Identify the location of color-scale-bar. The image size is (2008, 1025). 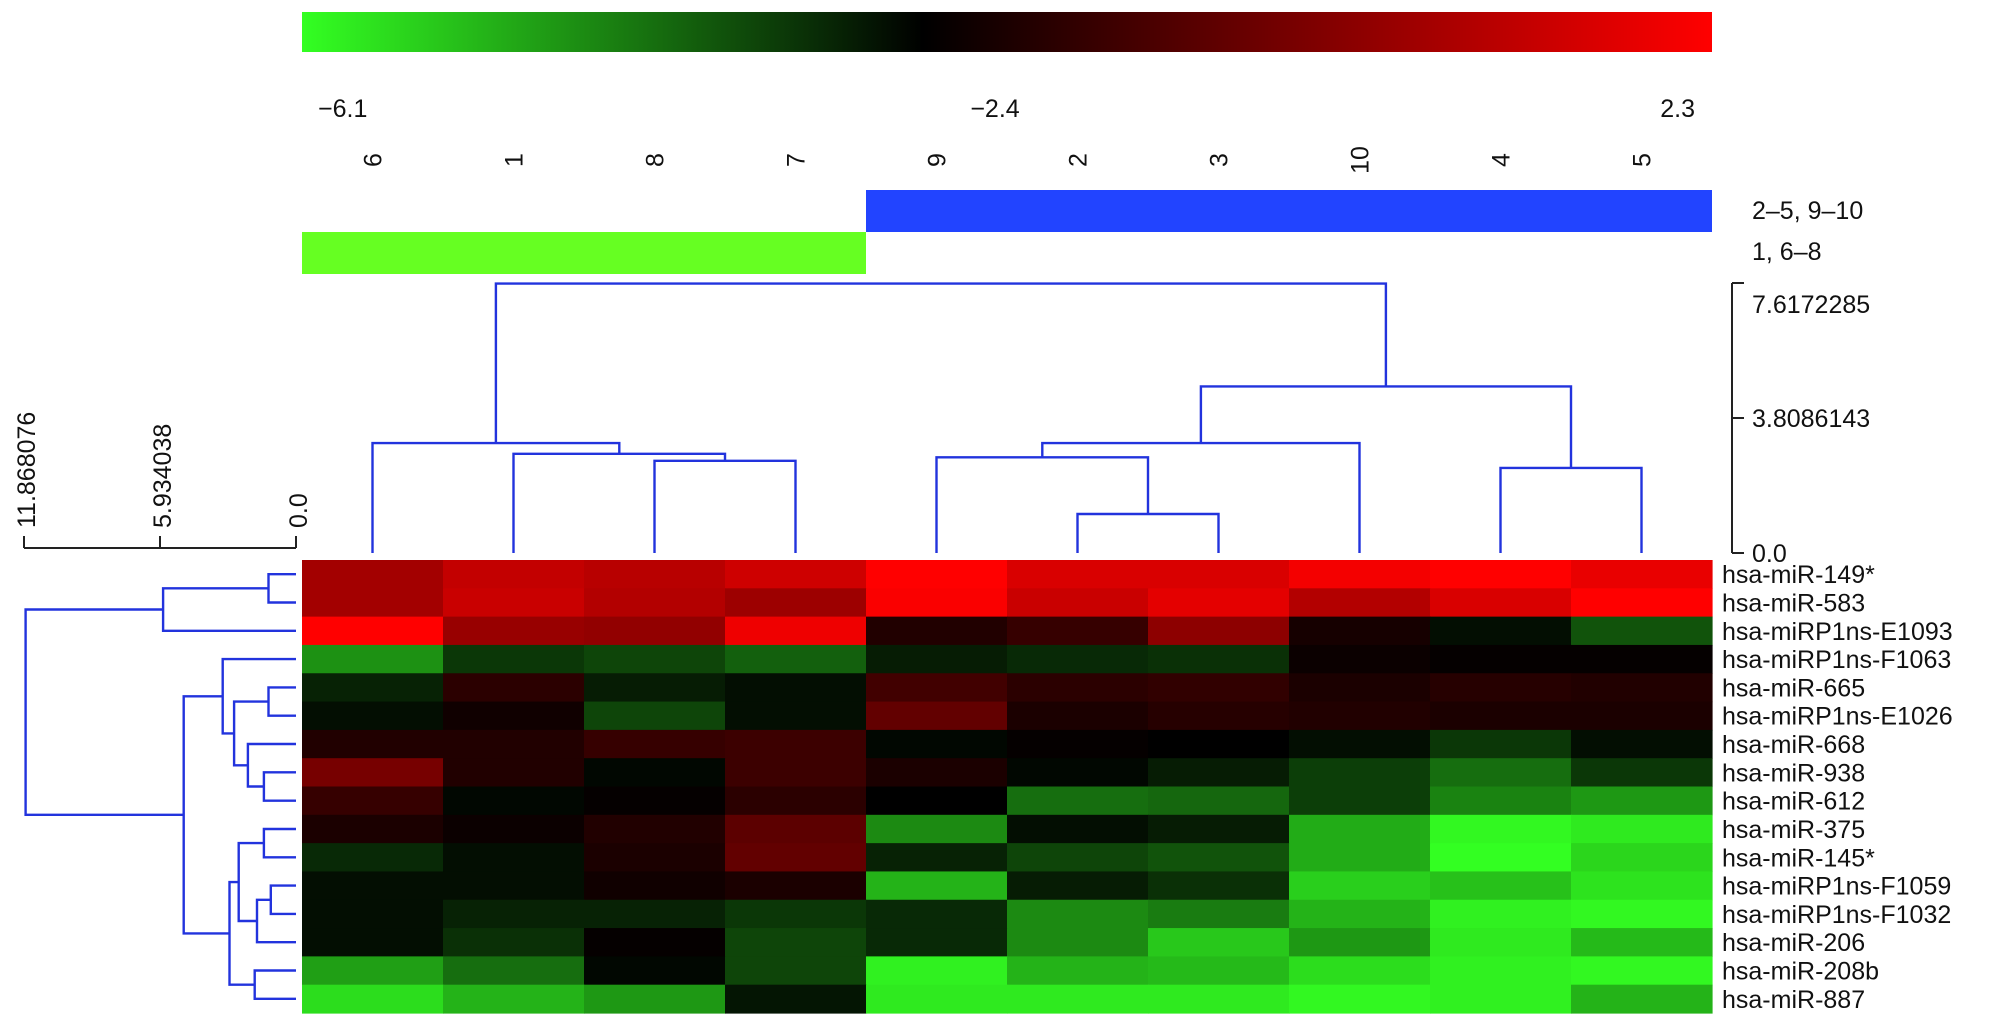
(1007, 32).